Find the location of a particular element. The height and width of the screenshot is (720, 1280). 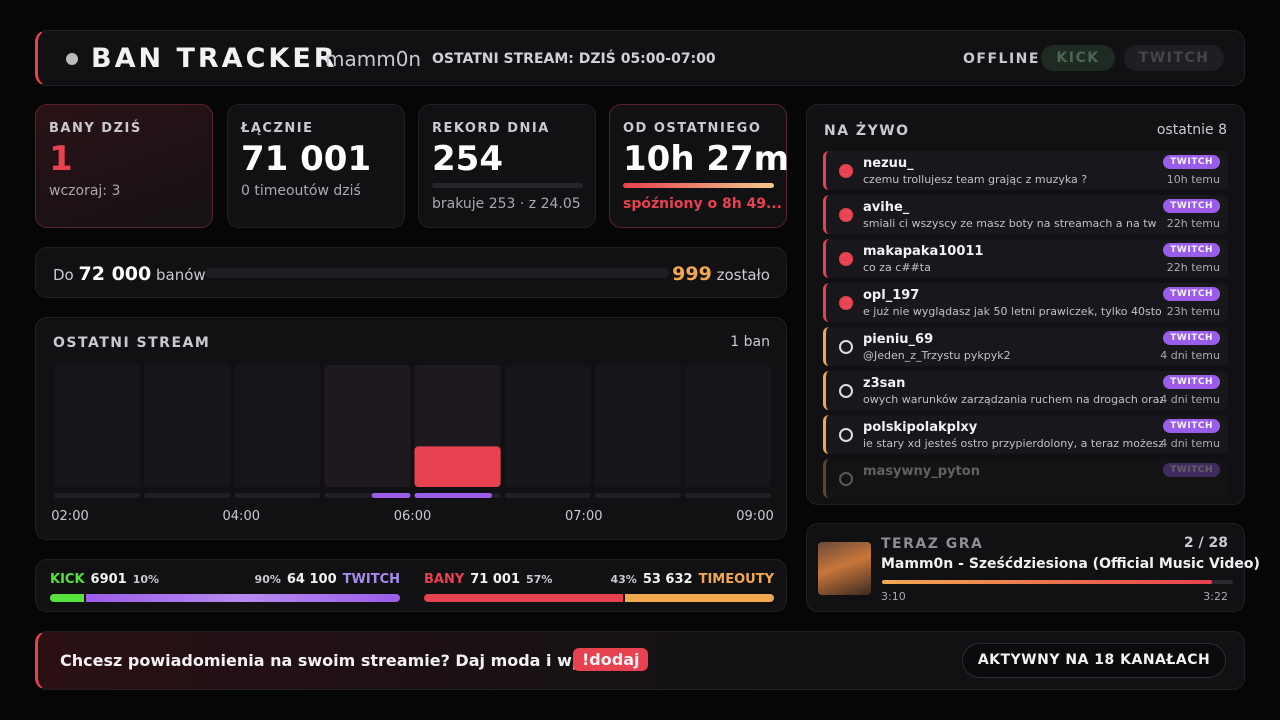

split-b-pct: 90% is located at coordinates (267, 579).